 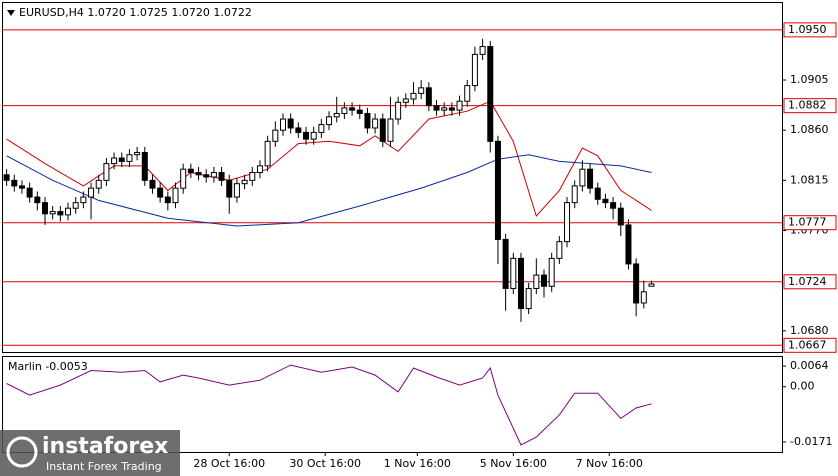 What do you see at coordinates (809, 129) in the screenshot?
I see `y-tick-label: 1.0860` at bounding box center [809, 129].